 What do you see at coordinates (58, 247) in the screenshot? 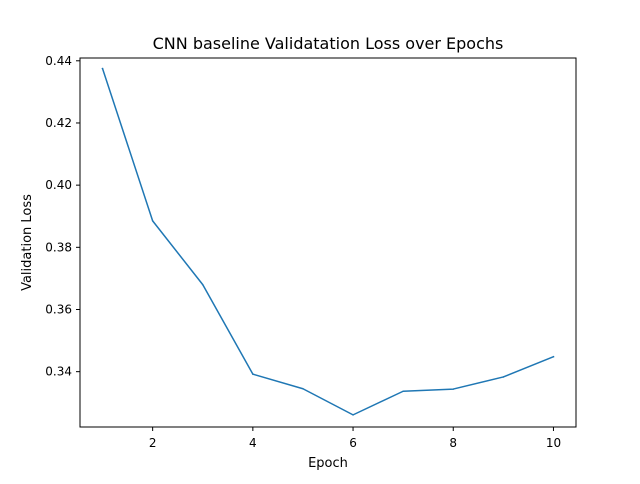
I see `y-tick-label: 0.38` at bounding box center [58, 247].